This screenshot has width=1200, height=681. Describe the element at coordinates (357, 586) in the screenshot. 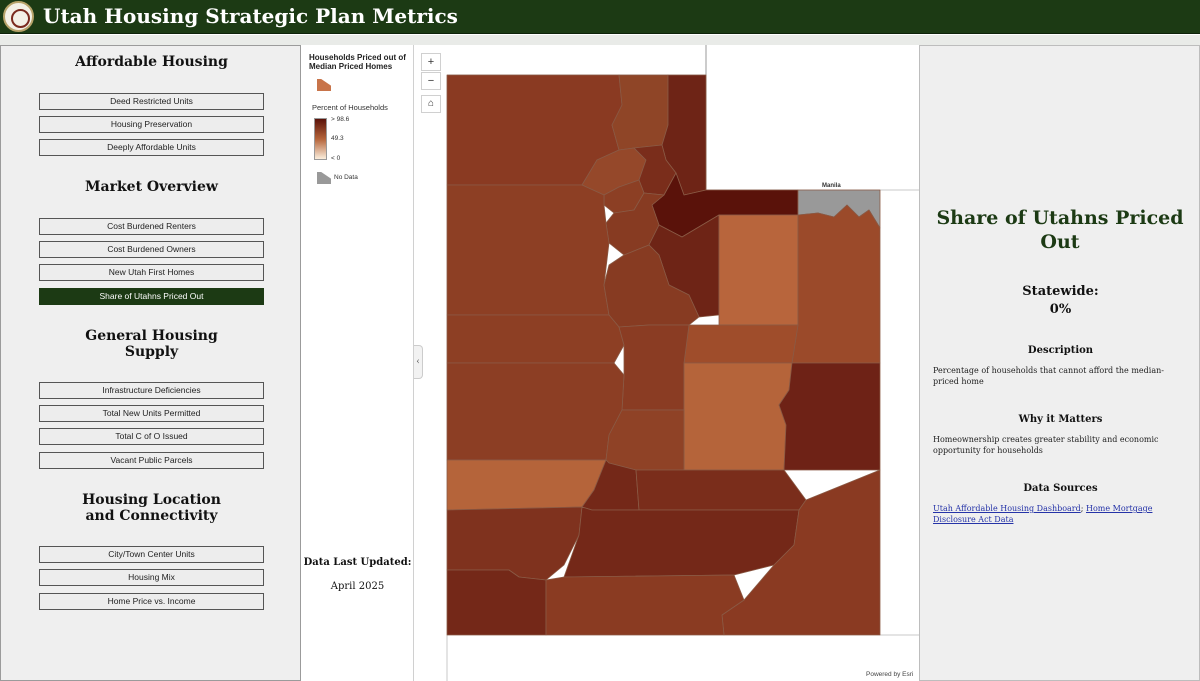

I see `data-last-updated-value: April 2025` at that location.